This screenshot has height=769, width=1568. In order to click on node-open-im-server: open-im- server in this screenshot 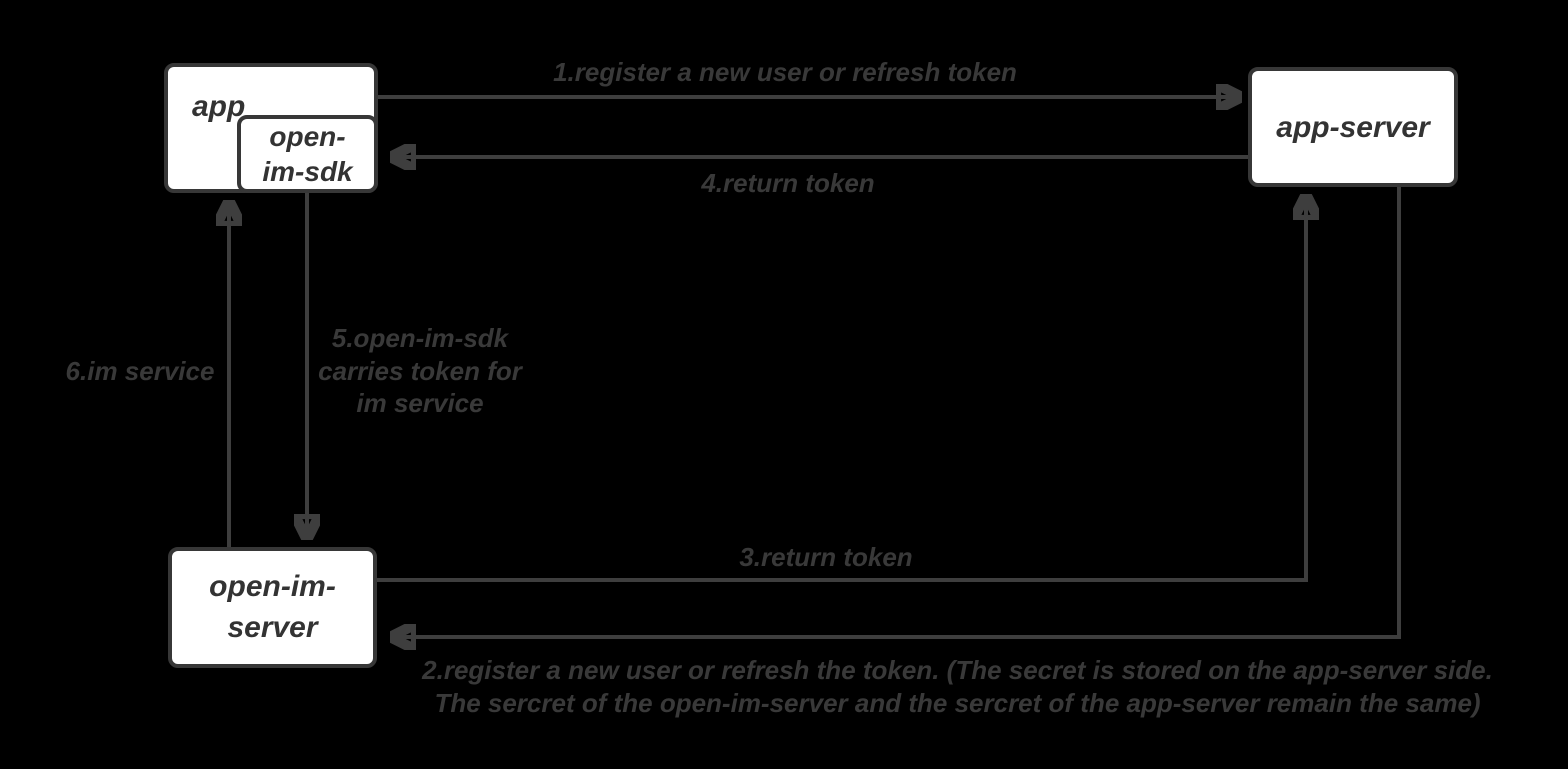, I will do `click(272, 607)`.